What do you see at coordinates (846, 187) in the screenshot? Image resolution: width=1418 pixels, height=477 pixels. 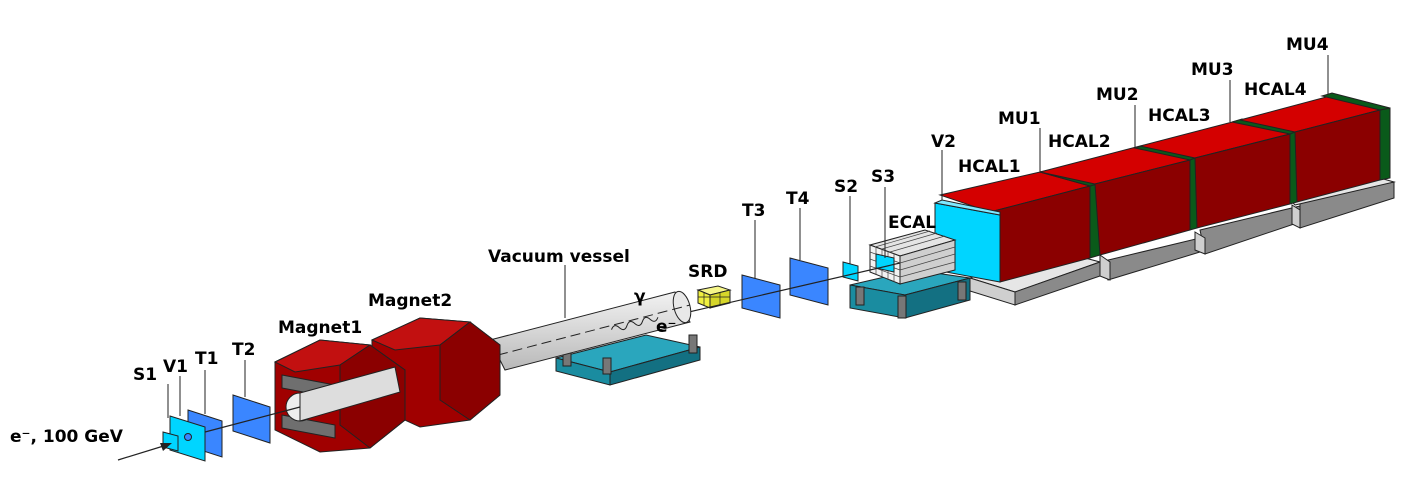 I see `label-s2: S2` at bounding box center [846, 187].